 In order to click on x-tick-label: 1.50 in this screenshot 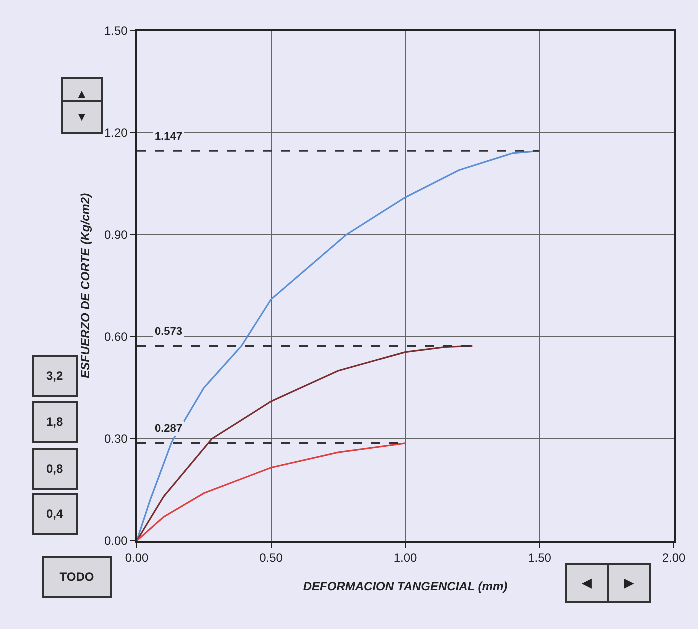, I will do `click(540, 558)`.